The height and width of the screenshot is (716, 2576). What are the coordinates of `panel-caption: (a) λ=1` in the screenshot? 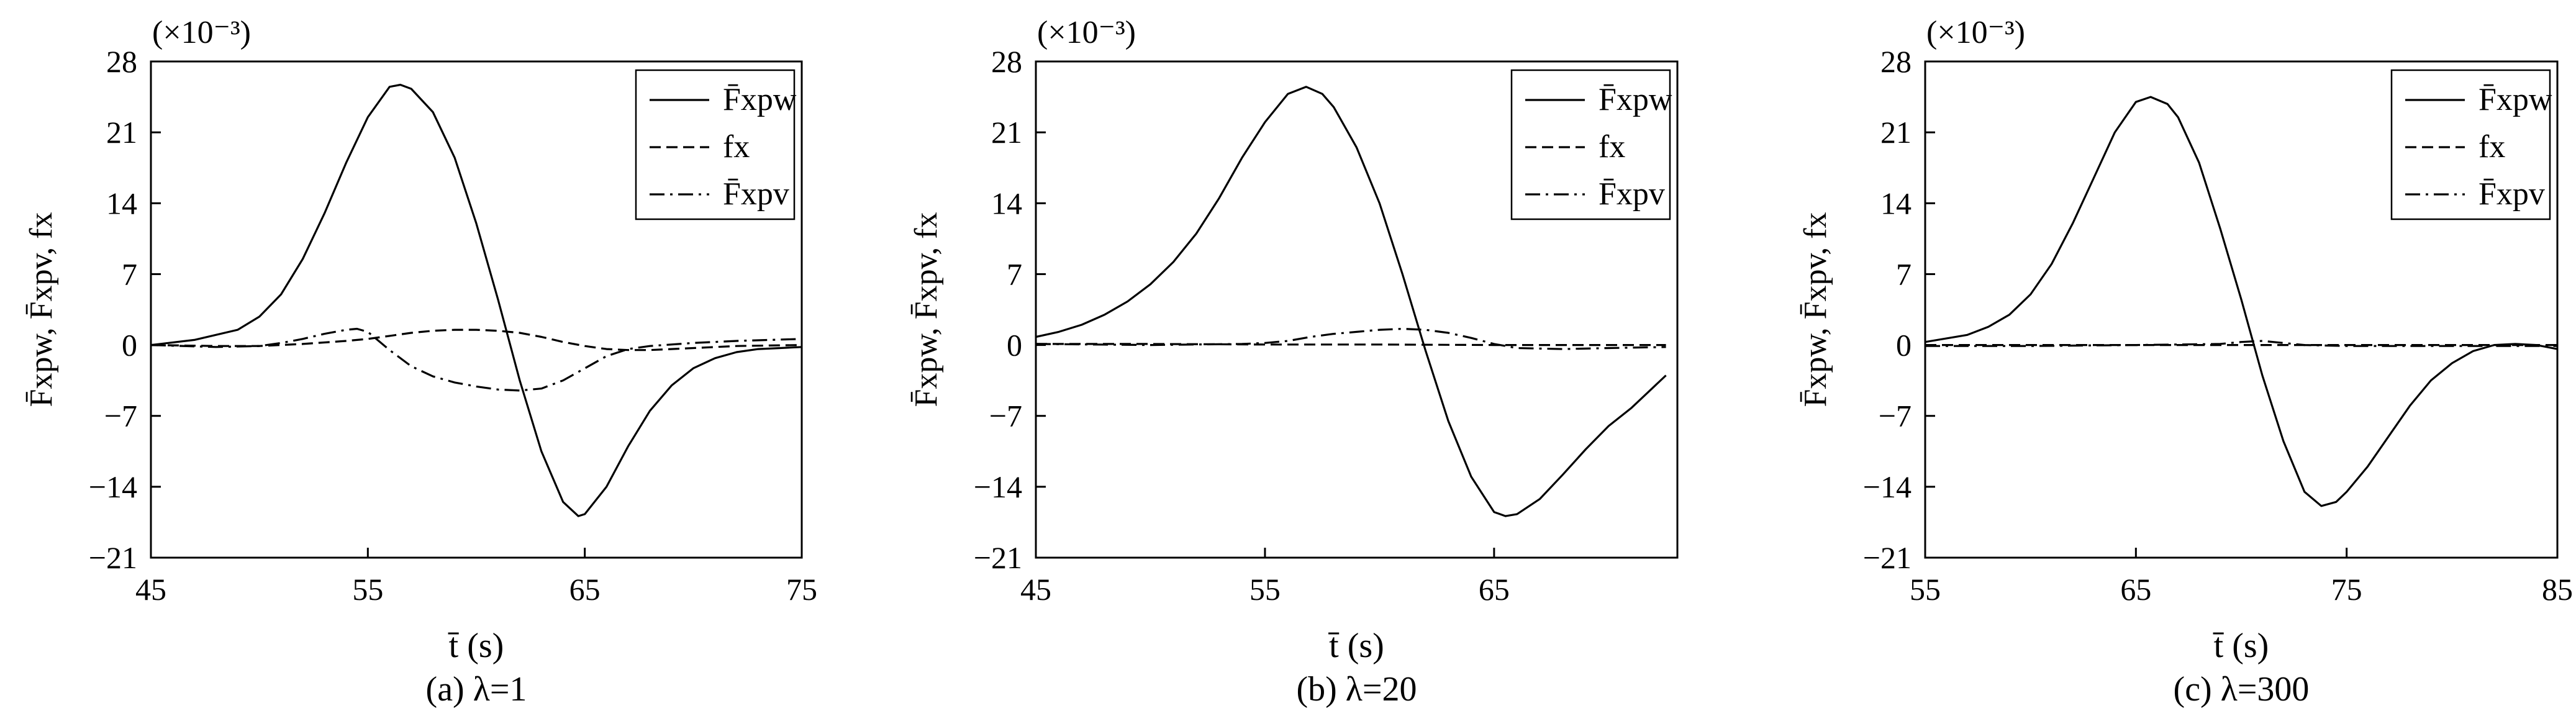 It's located at (476, 689).